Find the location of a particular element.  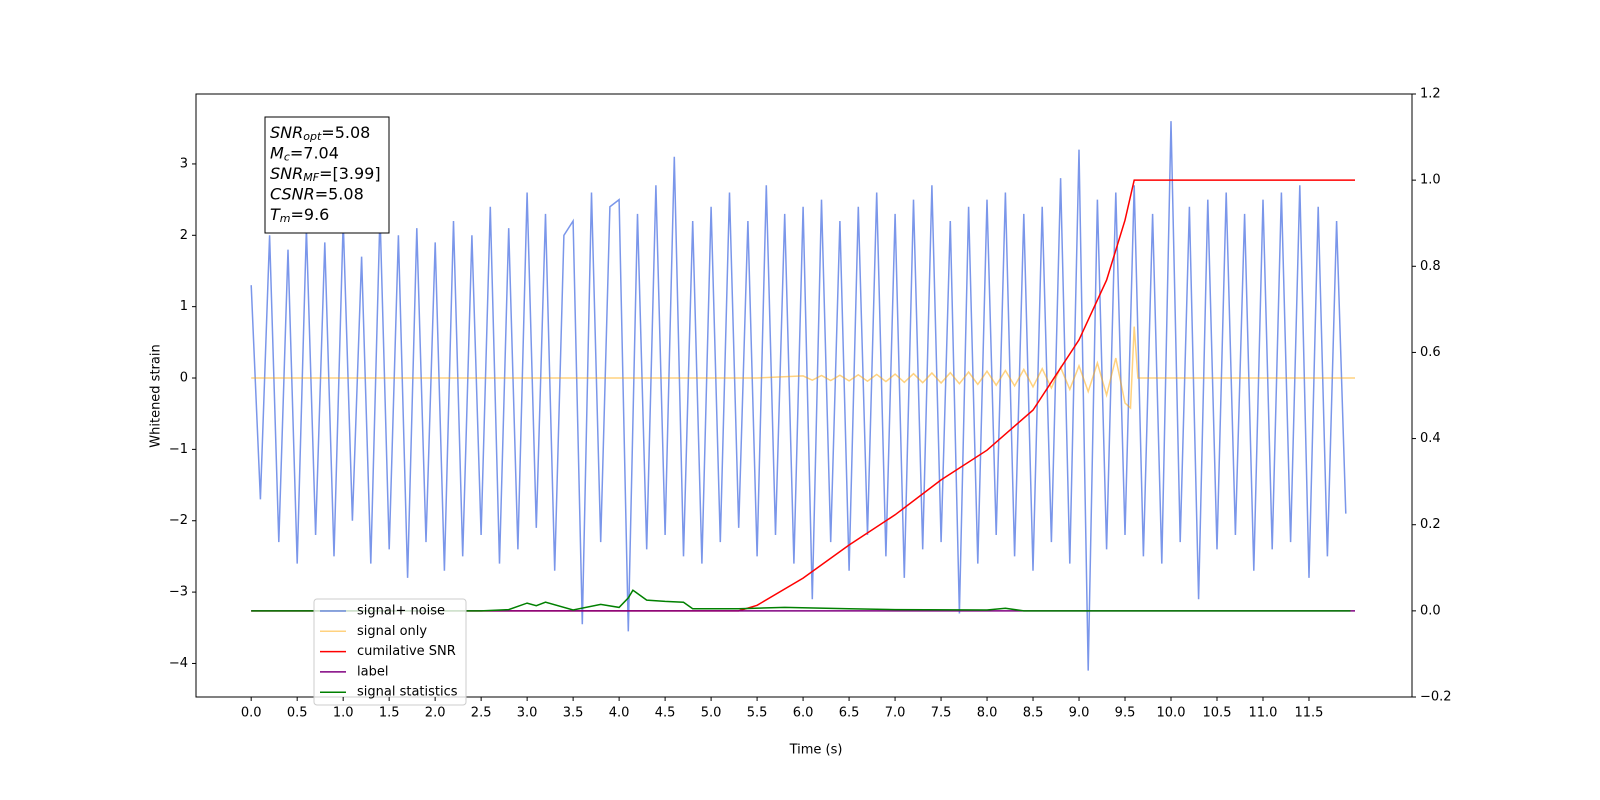

x-tick-label: 5.5 is located at coordinates (757, 713).